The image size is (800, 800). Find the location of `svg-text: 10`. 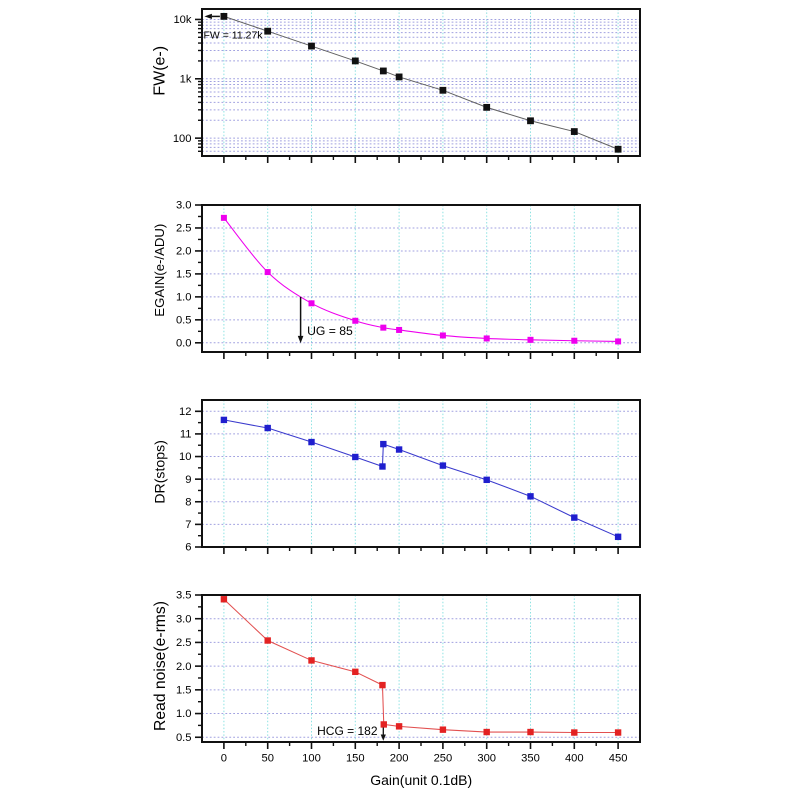

svg-text: 10 is located at coordinates (185, 457).